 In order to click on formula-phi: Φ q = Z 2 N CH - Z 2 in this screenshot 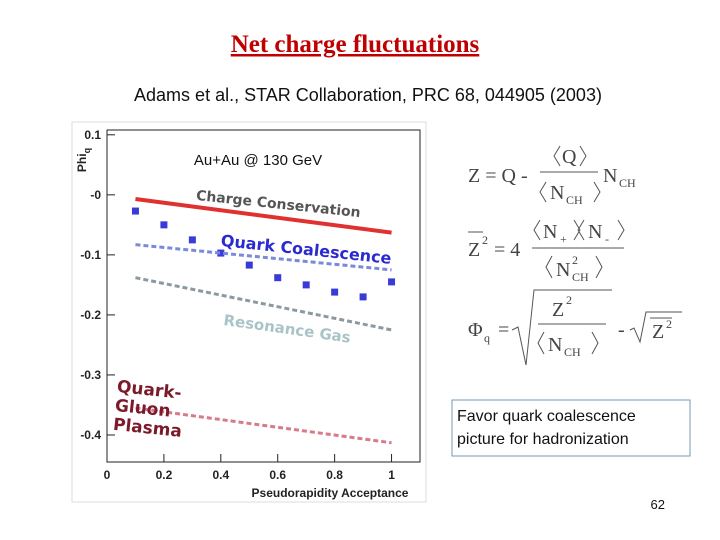, I will do `click(575, 327)`.